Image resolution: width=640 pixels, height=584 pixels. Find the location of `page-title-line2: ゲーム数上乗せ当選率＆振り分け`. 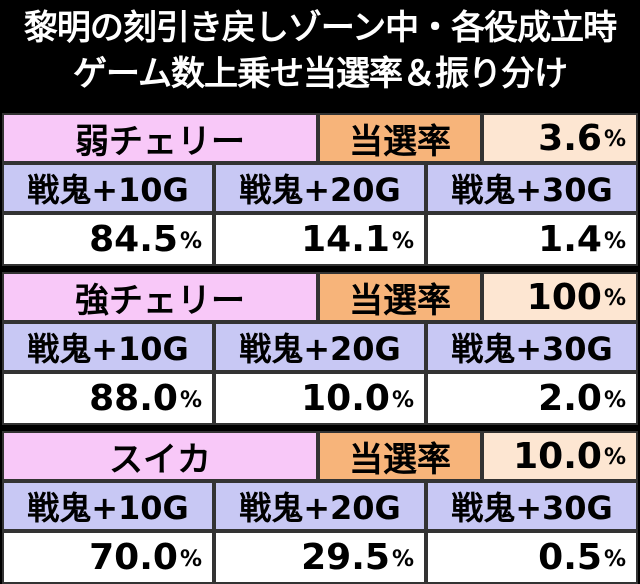

page-title-line2: ゲーム数上乗せ当選率＆振り分け is located at coordinates (320, 74).